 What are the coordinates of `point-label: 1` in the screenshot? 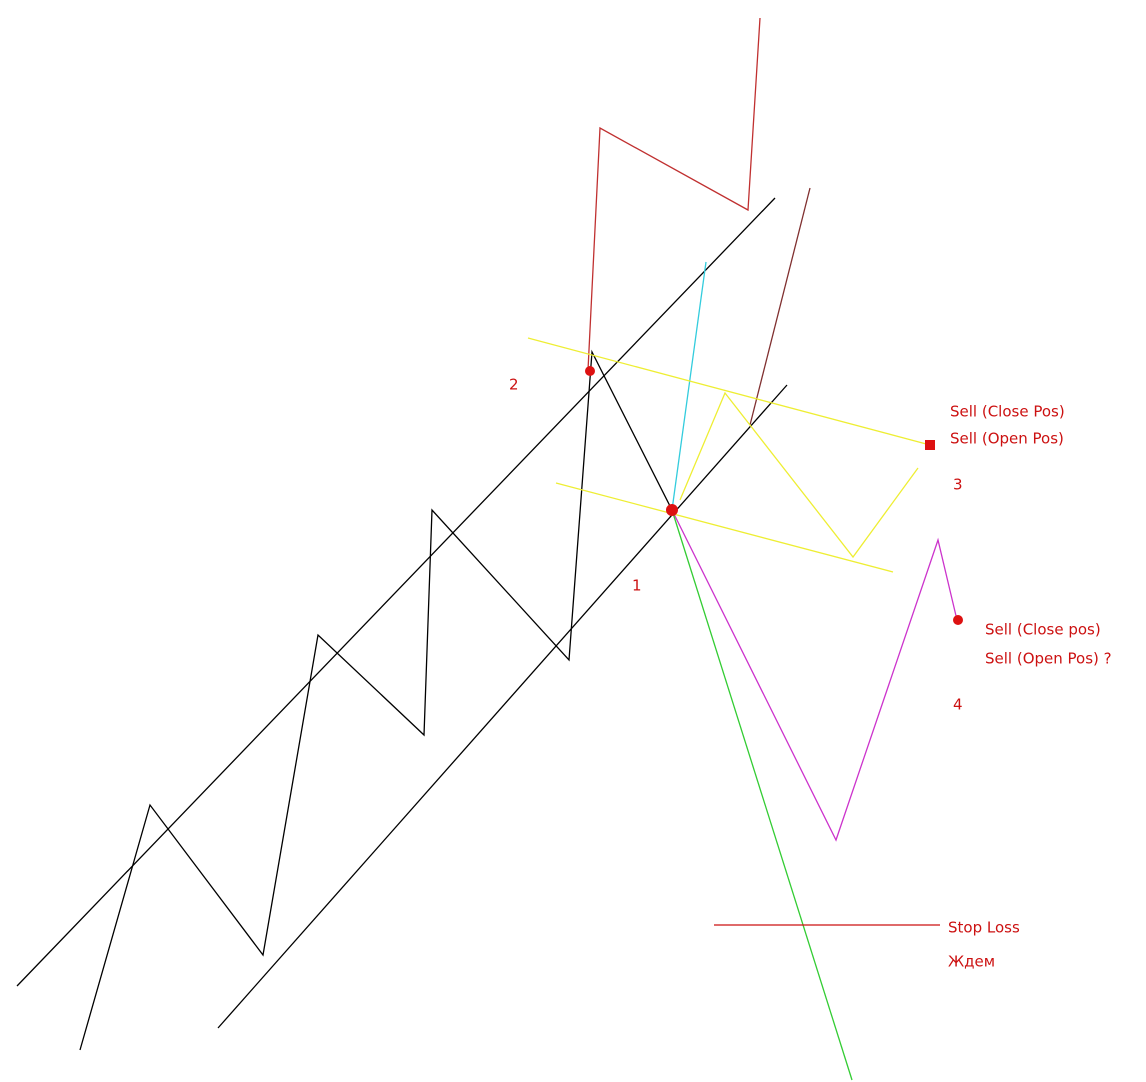 It's located at (637, 586).